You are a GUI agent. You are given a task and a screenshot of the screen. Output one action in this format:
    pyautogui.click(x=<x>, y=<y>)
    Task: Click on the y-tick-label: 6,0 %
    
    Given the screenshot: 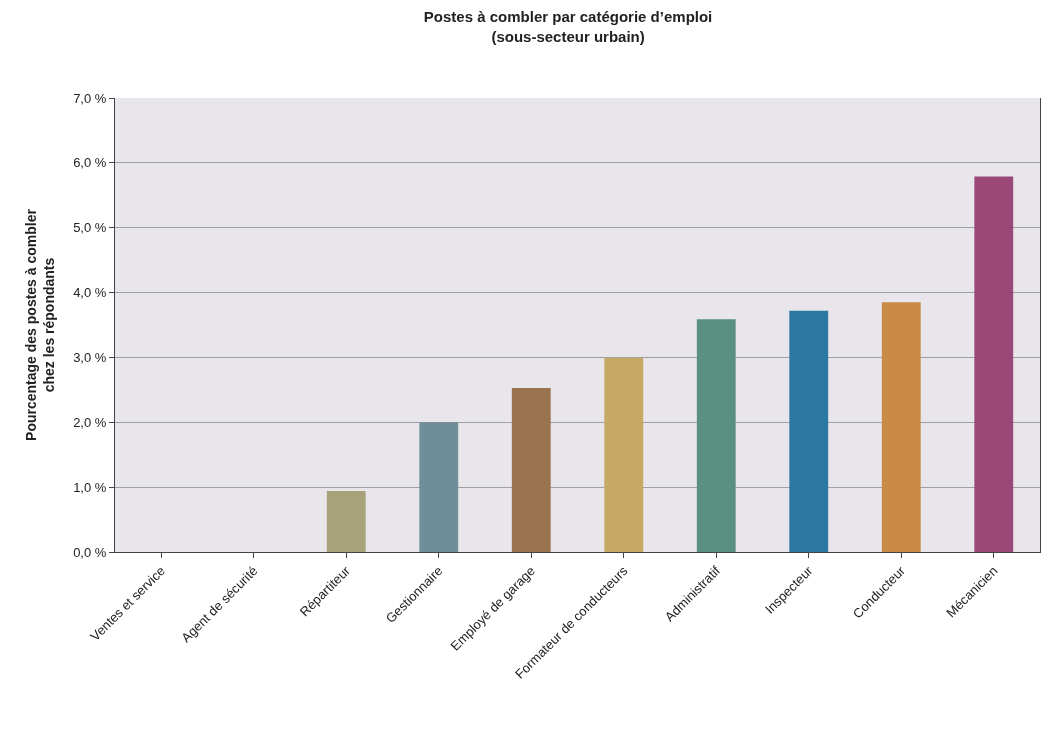 What is the action you would take?
    pyautogui.click(x=90, y=163)
    